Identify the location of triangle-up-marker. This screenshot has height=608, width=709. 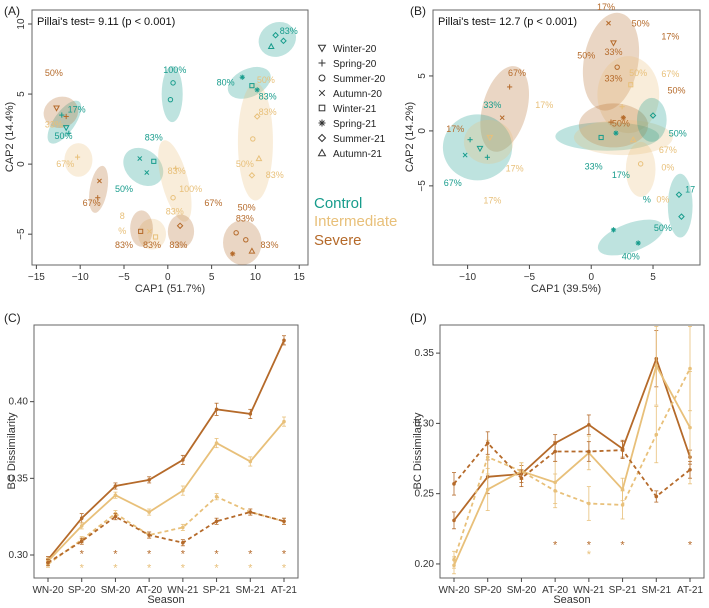
(633, 139).